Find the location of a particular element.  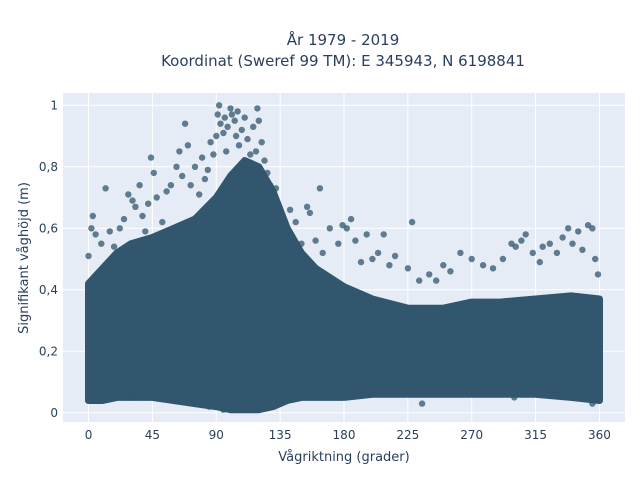

x-tick-label: 270 is located at coordinates (471, 435).